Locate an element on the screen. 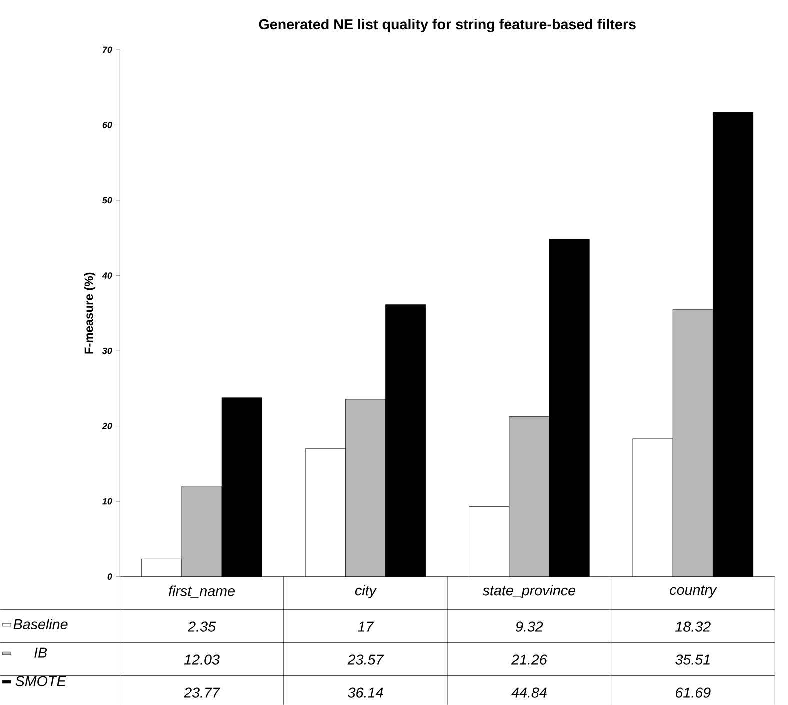 The height and width of the screenshot is (705, 788). data-label: 12.03 is located at coordinates (202, 659).